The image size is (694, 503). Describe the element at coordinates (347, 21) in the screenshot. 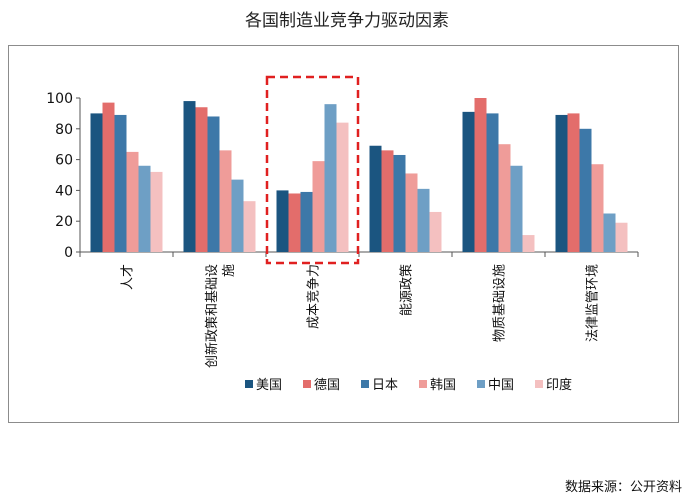

I see `chart-title: 各国制造业竞争力驱动因素` at that location.